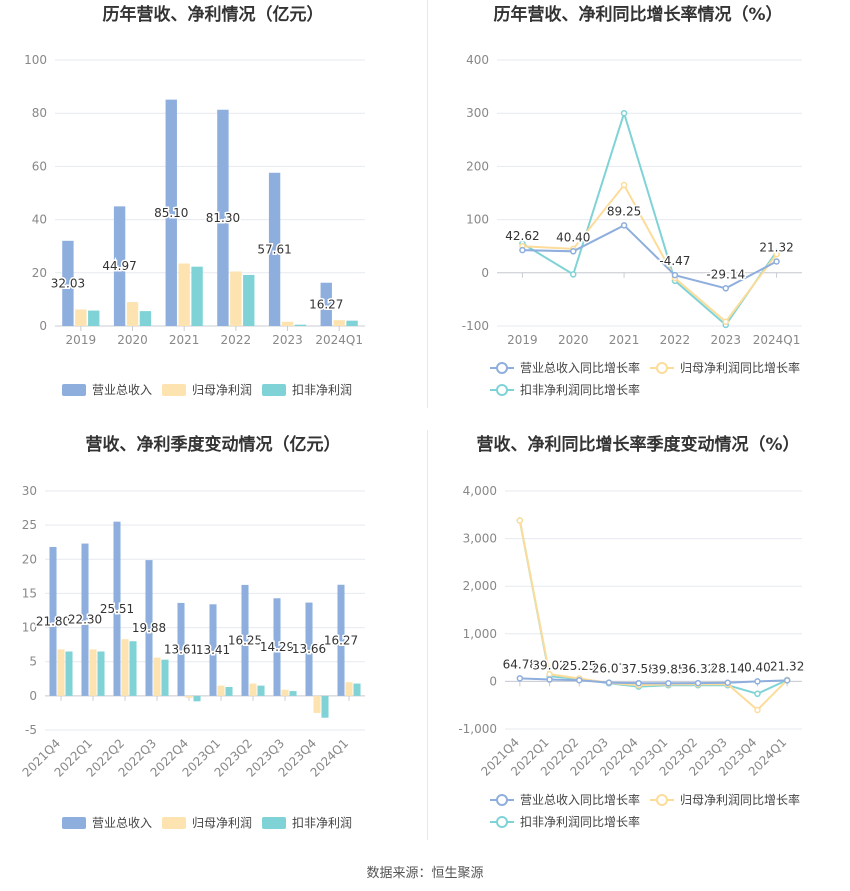 This screenshot has width=850, height=891. I want to click on data-label: 57.61, so click(274, 249).